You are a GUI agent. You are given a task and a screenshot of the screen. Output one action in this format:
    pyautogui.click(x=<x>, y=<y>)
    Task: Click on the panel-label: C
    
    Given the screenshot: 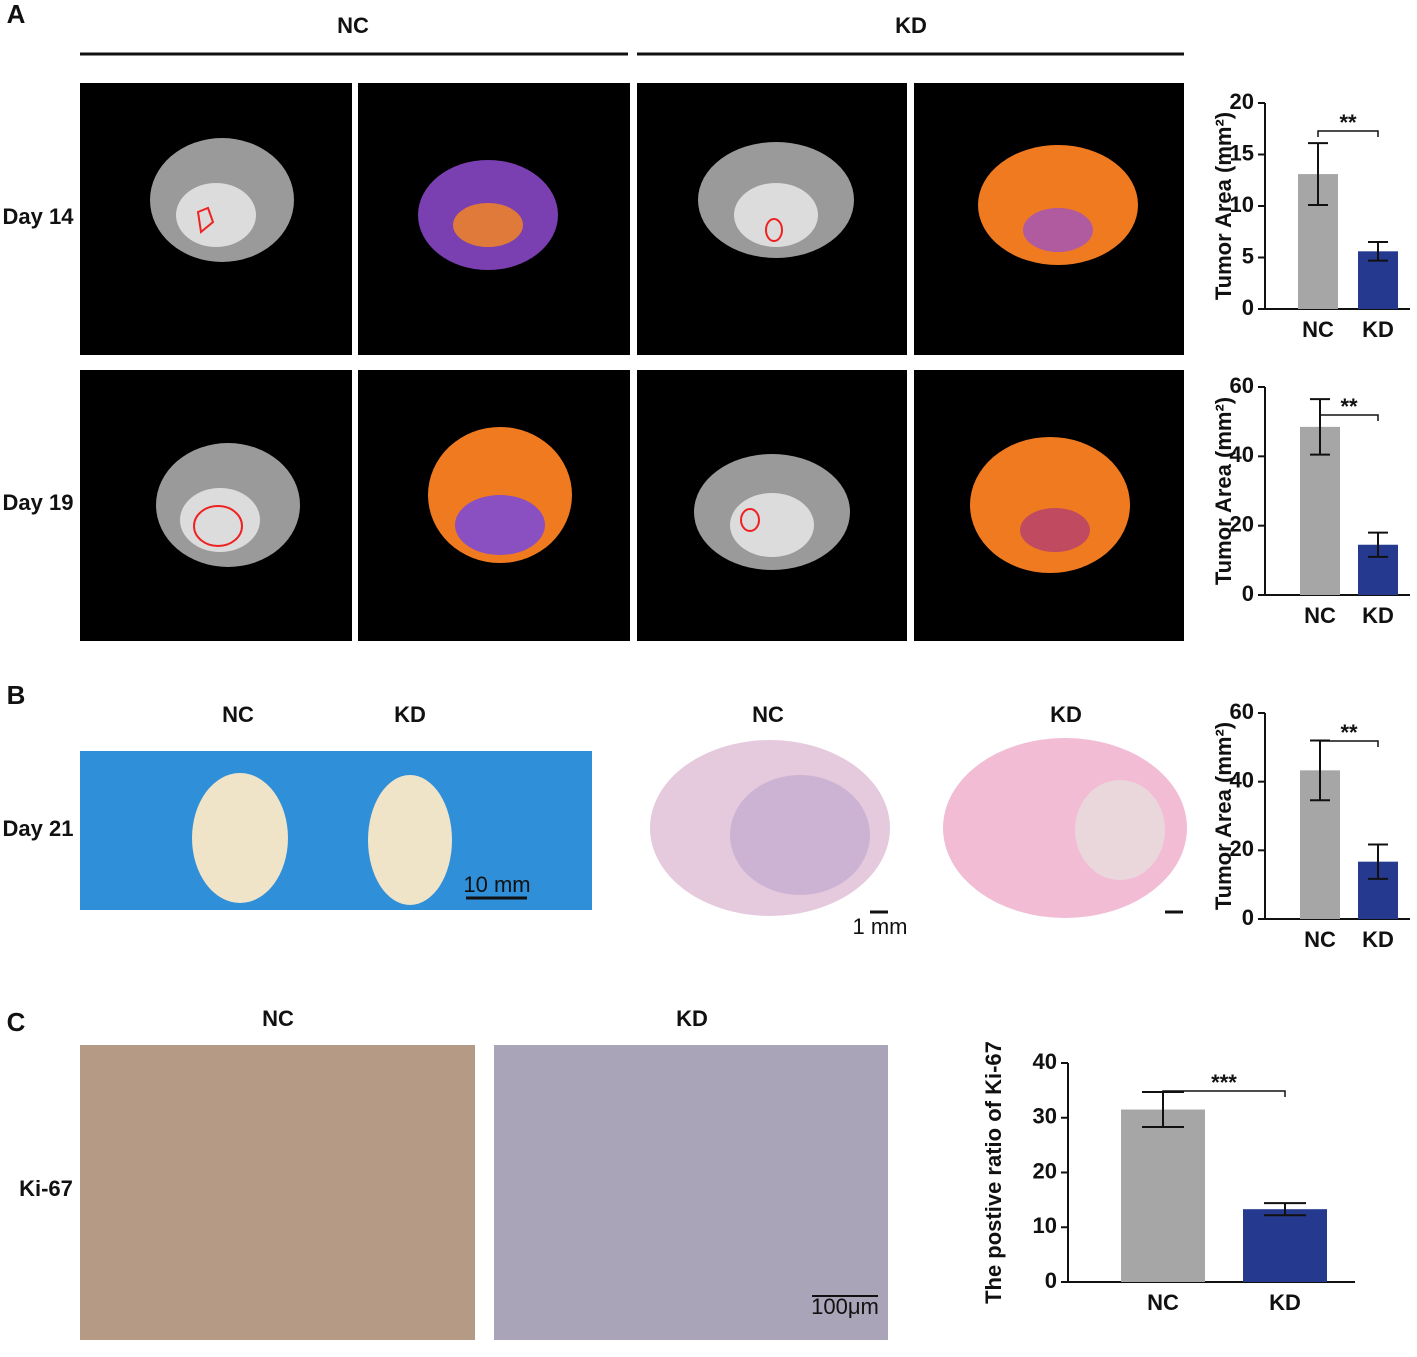 What is the action you would take?
    pyautogui.click(x=16, y=1022)
    